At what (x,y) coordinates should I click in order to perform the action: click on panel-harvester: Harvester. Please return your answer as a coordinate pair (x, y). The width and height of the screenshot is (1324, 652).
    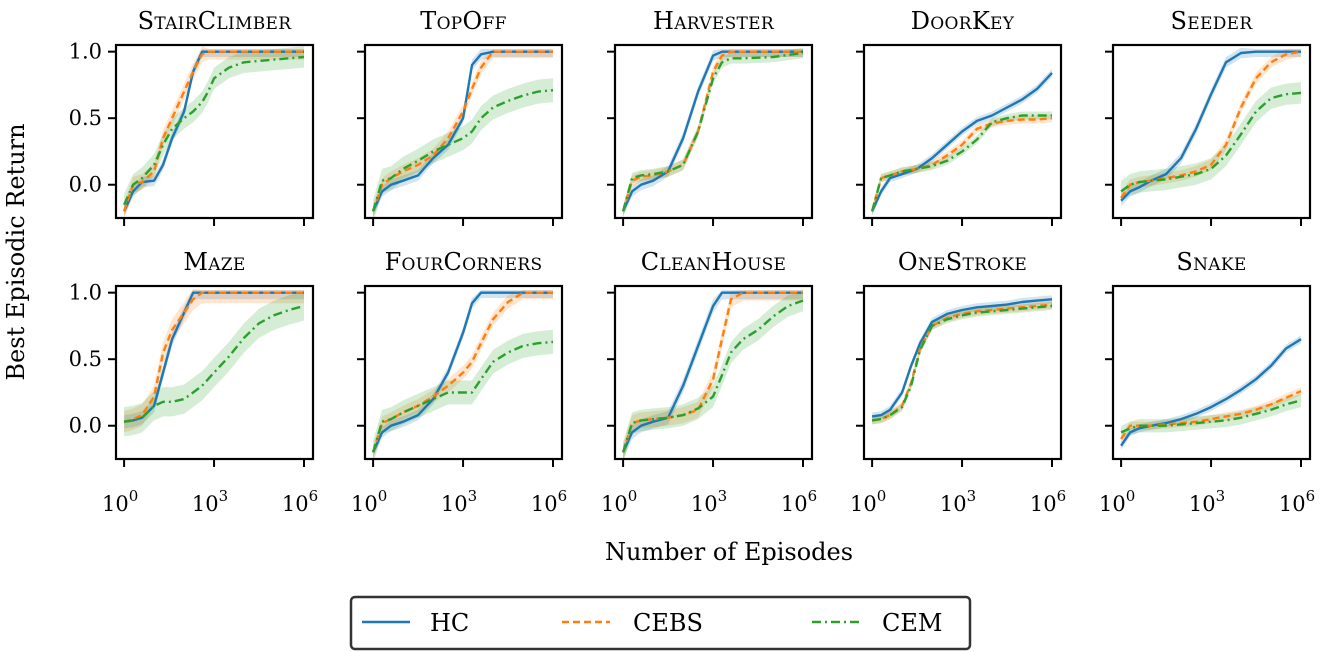
    Looking at the image, I should click on (710, 116).